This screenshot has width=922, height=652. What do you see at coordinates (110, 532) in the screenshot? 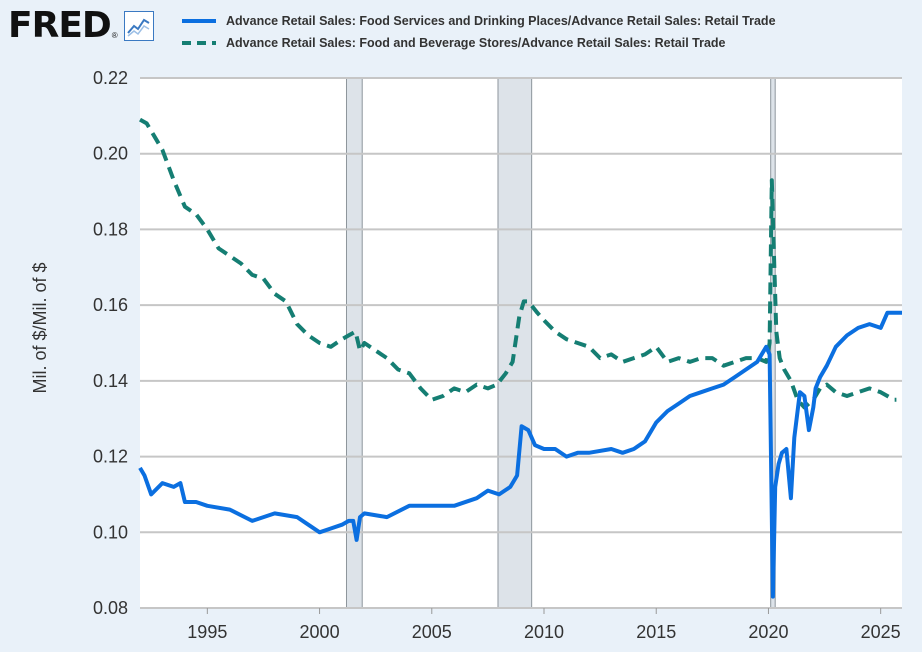
I see `y-tick-label: 0.10` at bounding box center [110, 532].